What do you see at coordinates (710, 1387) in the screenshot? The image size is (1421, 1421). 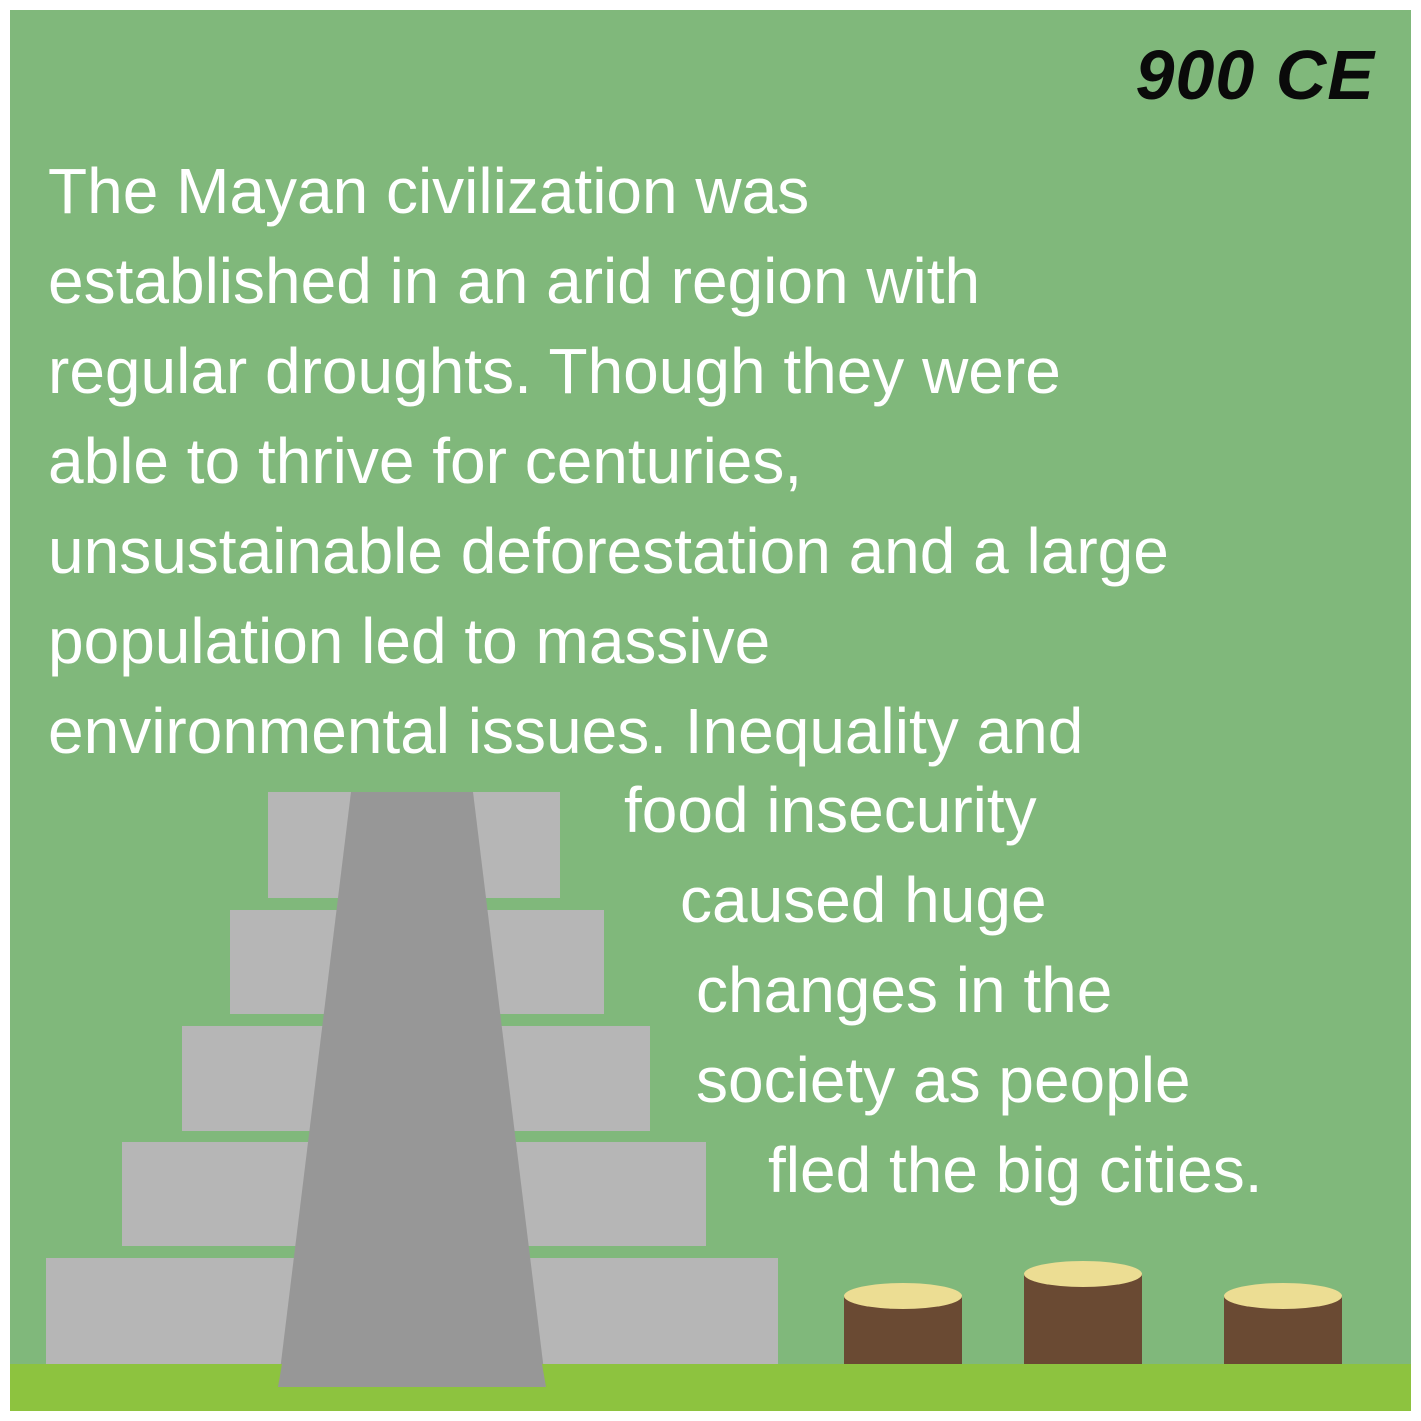 I see `ground-strip` at bounding box center [710, 1387].